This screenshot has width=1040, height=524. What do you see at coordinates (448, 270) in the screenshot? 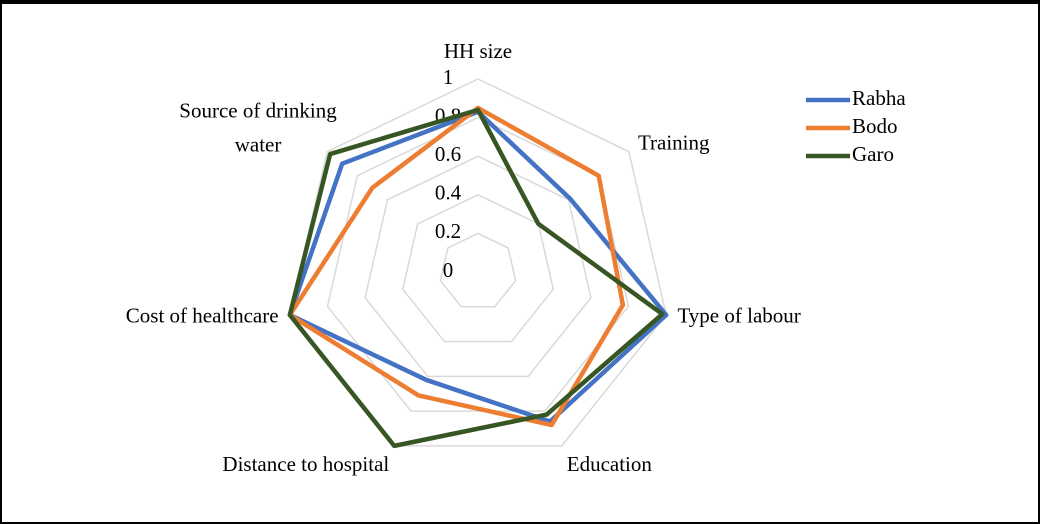
I see `r-tick-label: 0` at bounding box center [448, 270].